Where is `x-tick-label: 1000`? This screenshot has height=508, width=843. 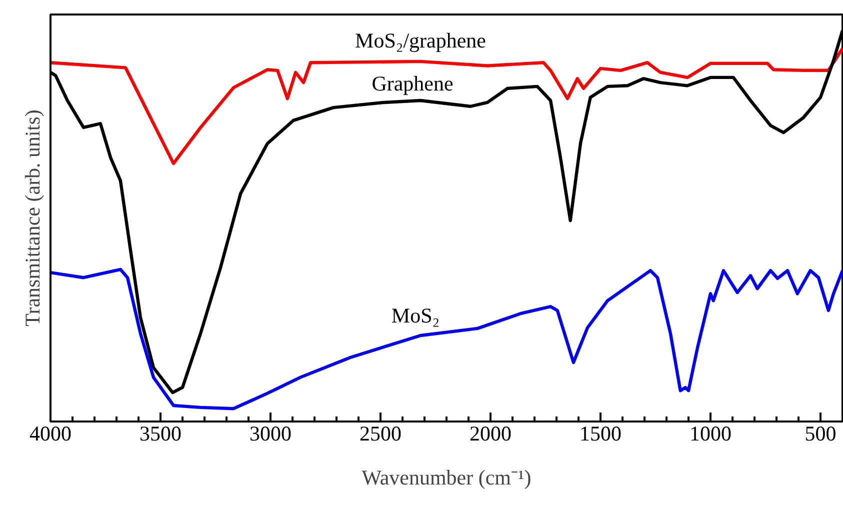 x-tick-label: 1000 is located at coordinates (711, 434).